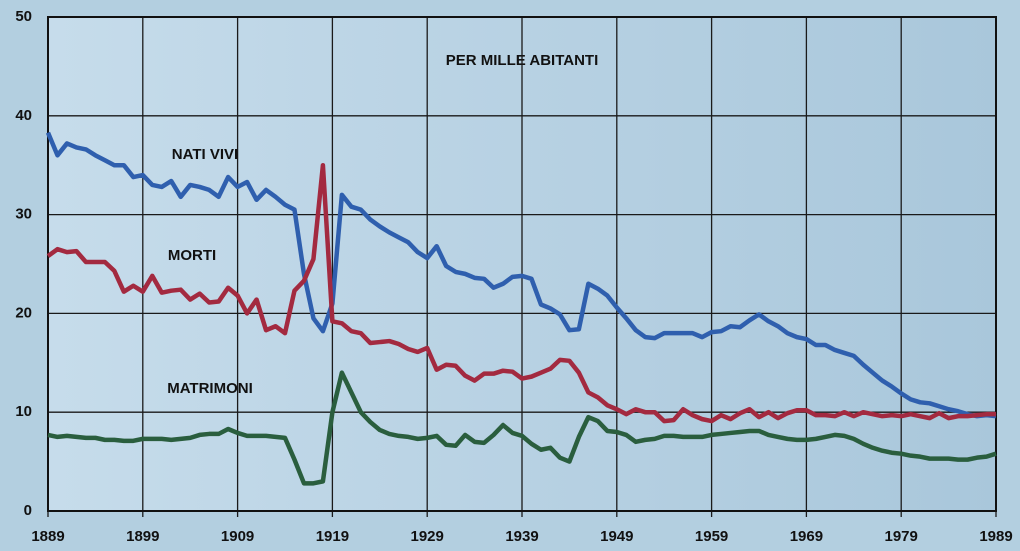  What do you see at coordinates (28, 510) in the screenshot?
I see `y-tick-label: 0` at bounding box center [28, 510].